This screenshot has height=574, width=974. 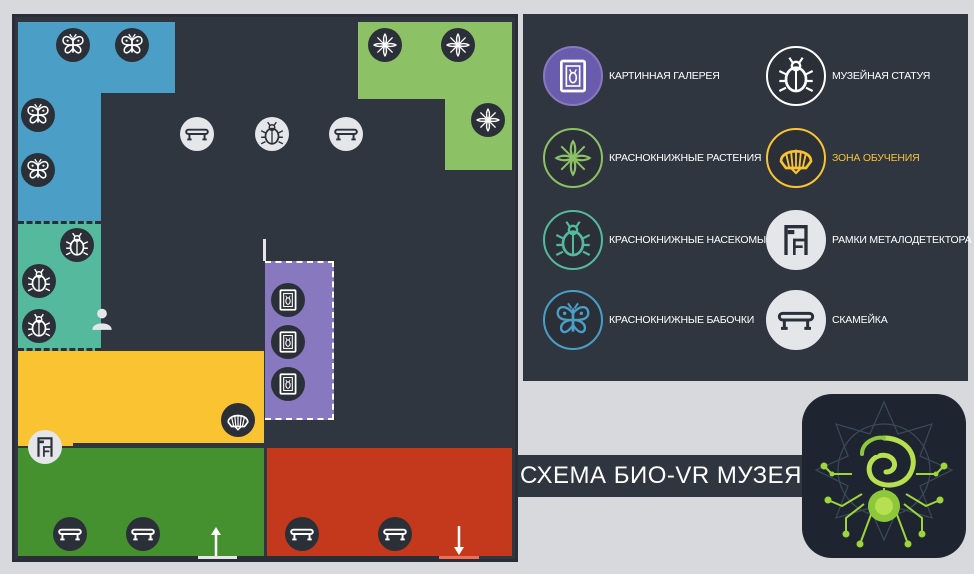 What do you see at coordinates (664, 76) in the screenshot?
I see `legend-label: КАРТИННАЯ ГАЛЕРЕЯ` at bounding box center [664, 76].